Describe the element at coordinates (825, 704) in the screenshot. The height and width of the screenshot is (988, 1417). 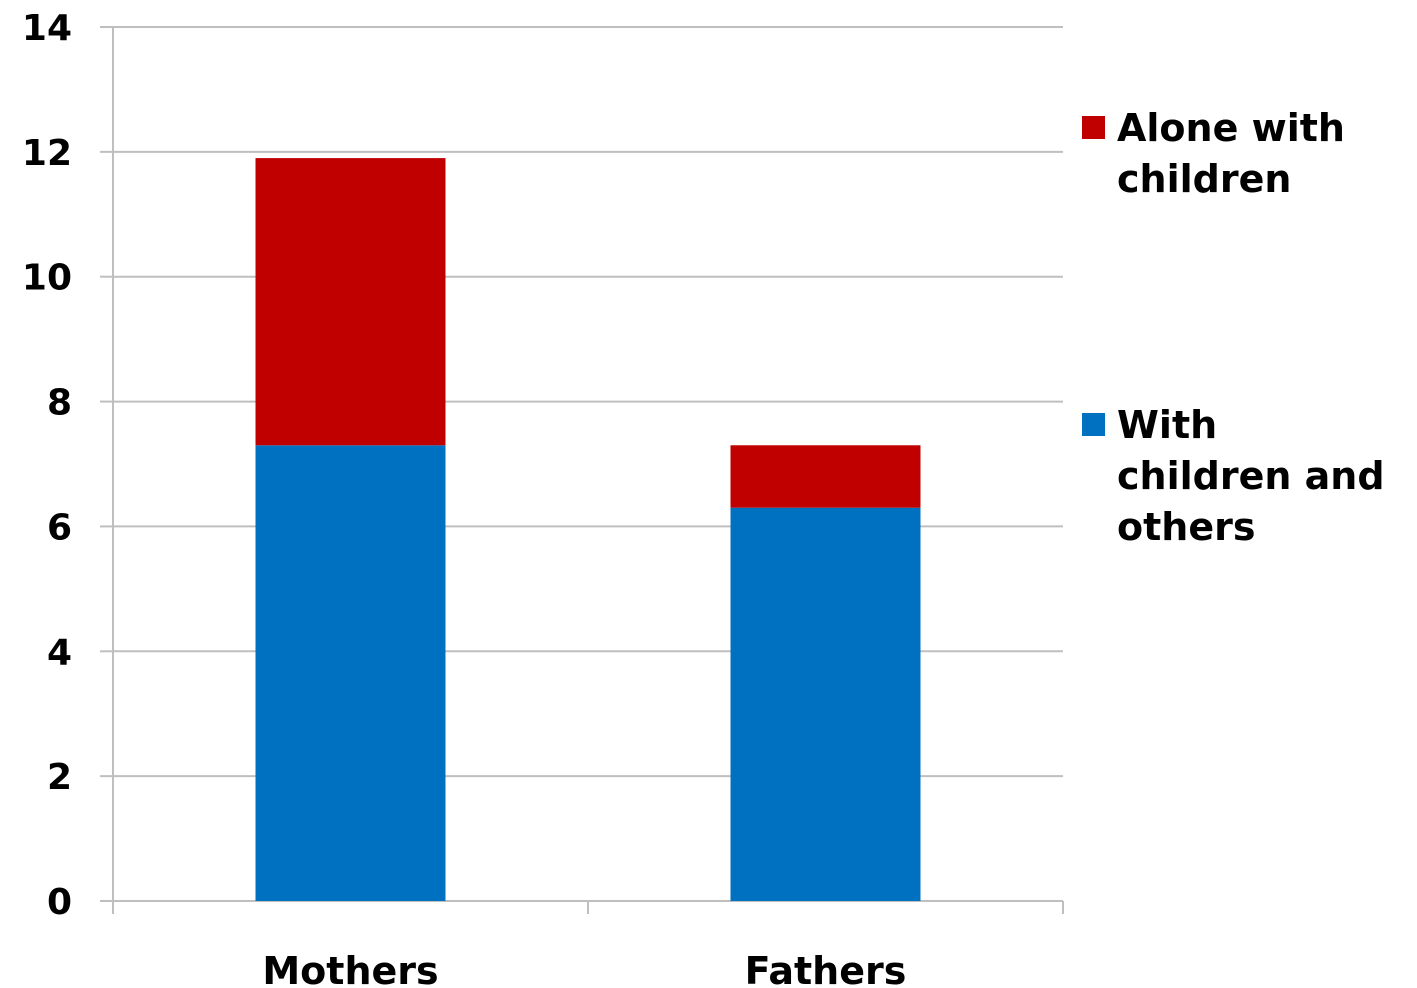
I see `bar-fathers-with-children-and-others` at that location.